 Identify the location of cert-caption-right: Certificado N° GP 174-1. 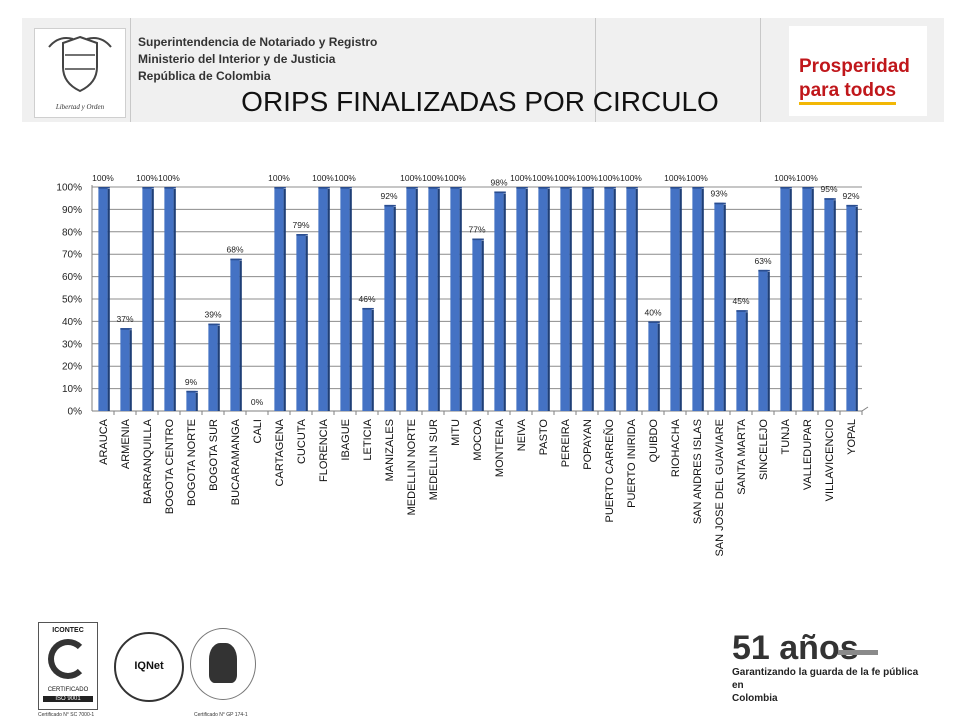
(221, 715).